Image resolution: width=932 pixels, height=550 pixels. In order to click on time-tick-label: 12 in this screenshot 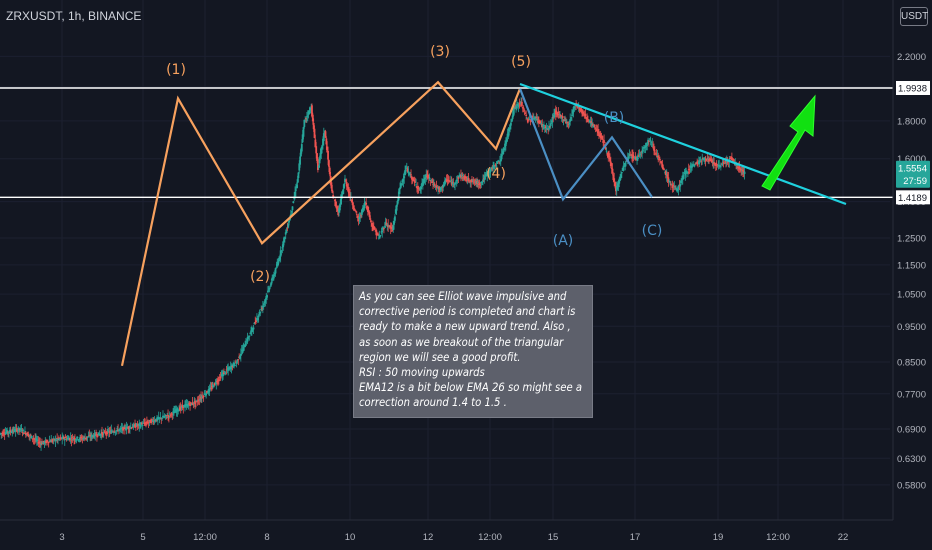, I will do `click(428, 537)`.